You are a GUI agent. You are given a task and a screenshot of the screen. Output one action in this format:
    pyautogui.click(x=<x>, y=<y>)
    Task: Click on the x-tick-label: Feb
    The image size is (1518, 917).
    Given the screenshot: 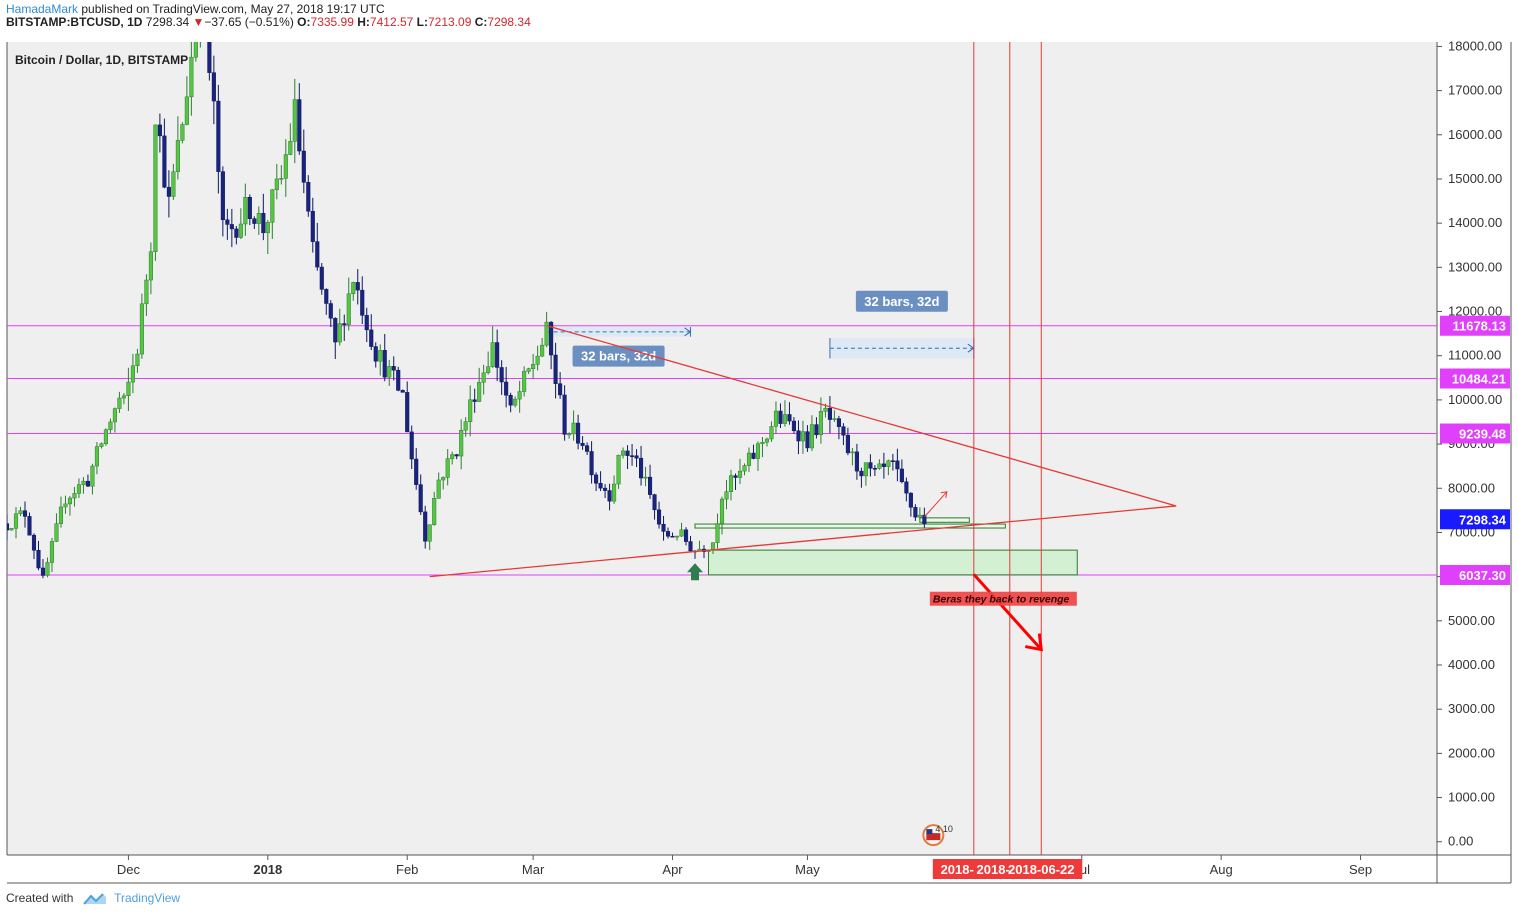 What is the action you would take?
    pyautogui.click(x=407, y=869)
    